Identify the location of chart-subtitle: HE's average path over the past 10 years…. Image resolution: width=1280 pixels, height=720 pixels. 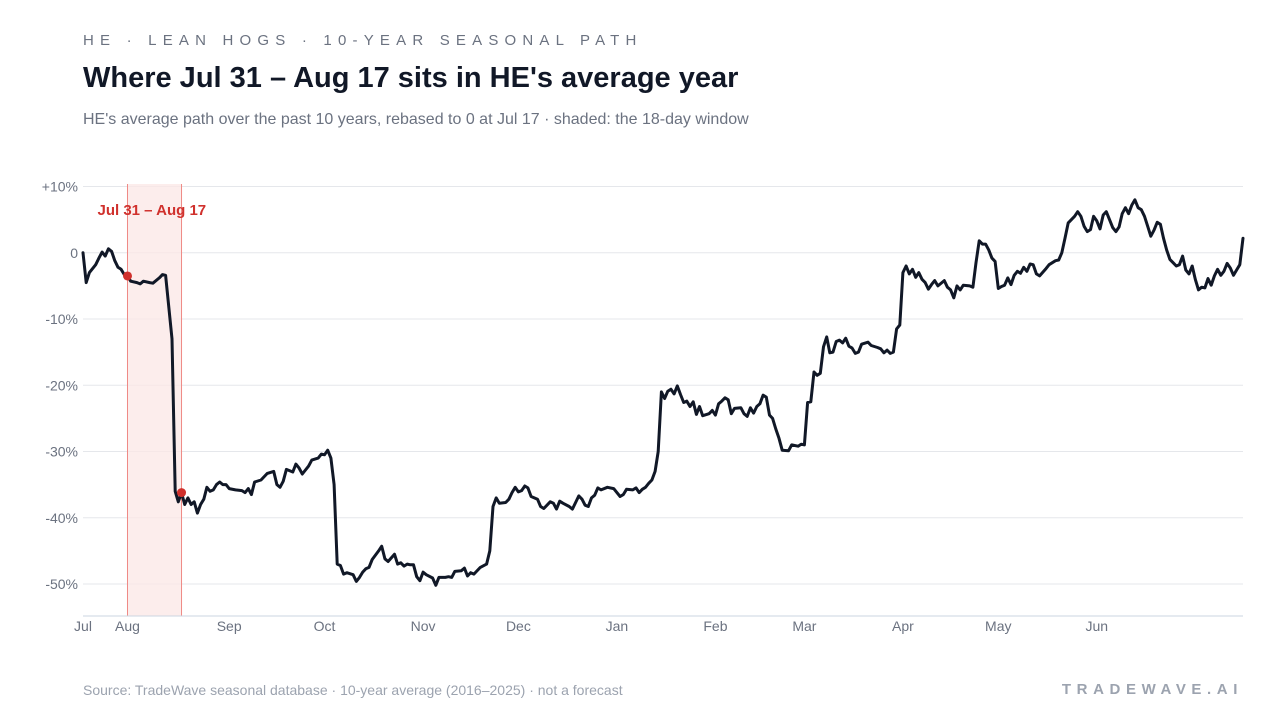
(416, 119).